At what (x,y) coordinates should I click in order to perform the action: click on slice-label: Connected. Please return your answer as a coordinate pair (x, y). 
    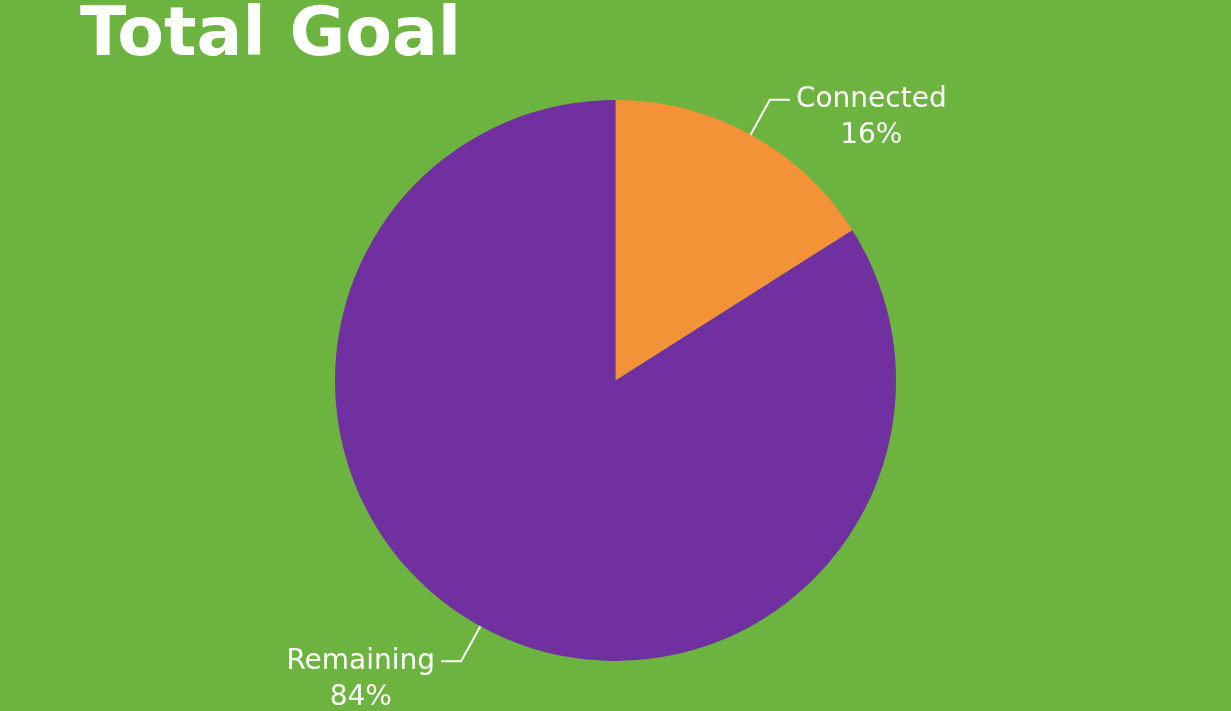
    Looking at the image, I should click on (871, 97).